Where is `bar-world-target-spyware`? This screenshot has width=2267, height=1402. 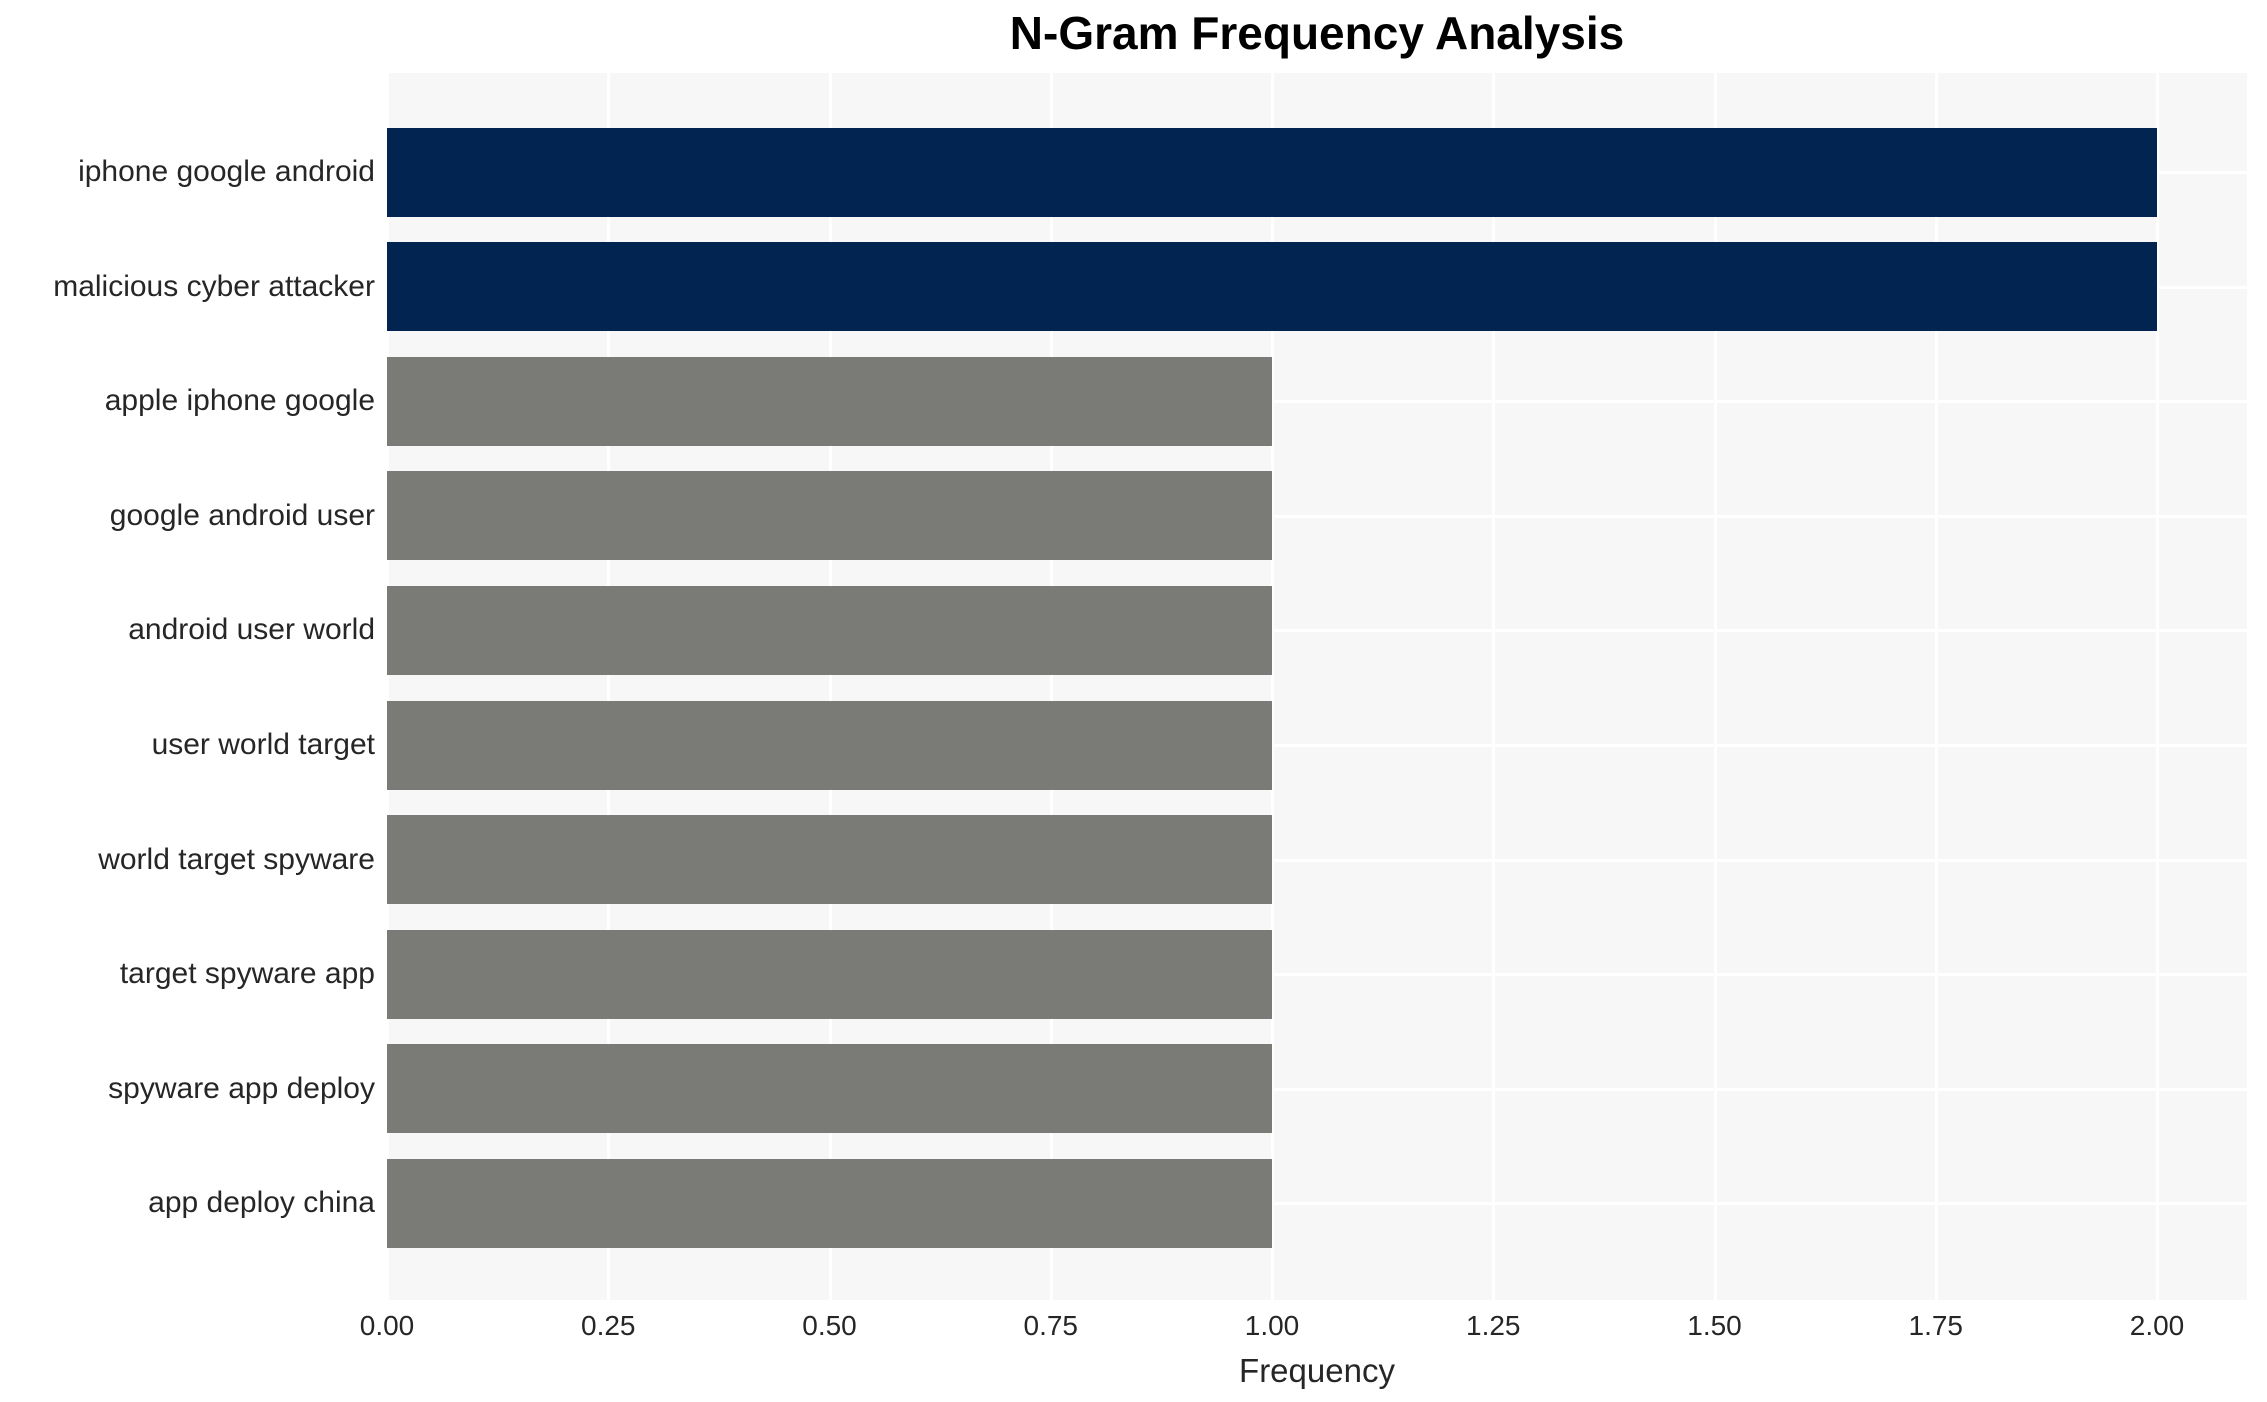
bar-world-target-spyware is located at coordinates (829, 860).